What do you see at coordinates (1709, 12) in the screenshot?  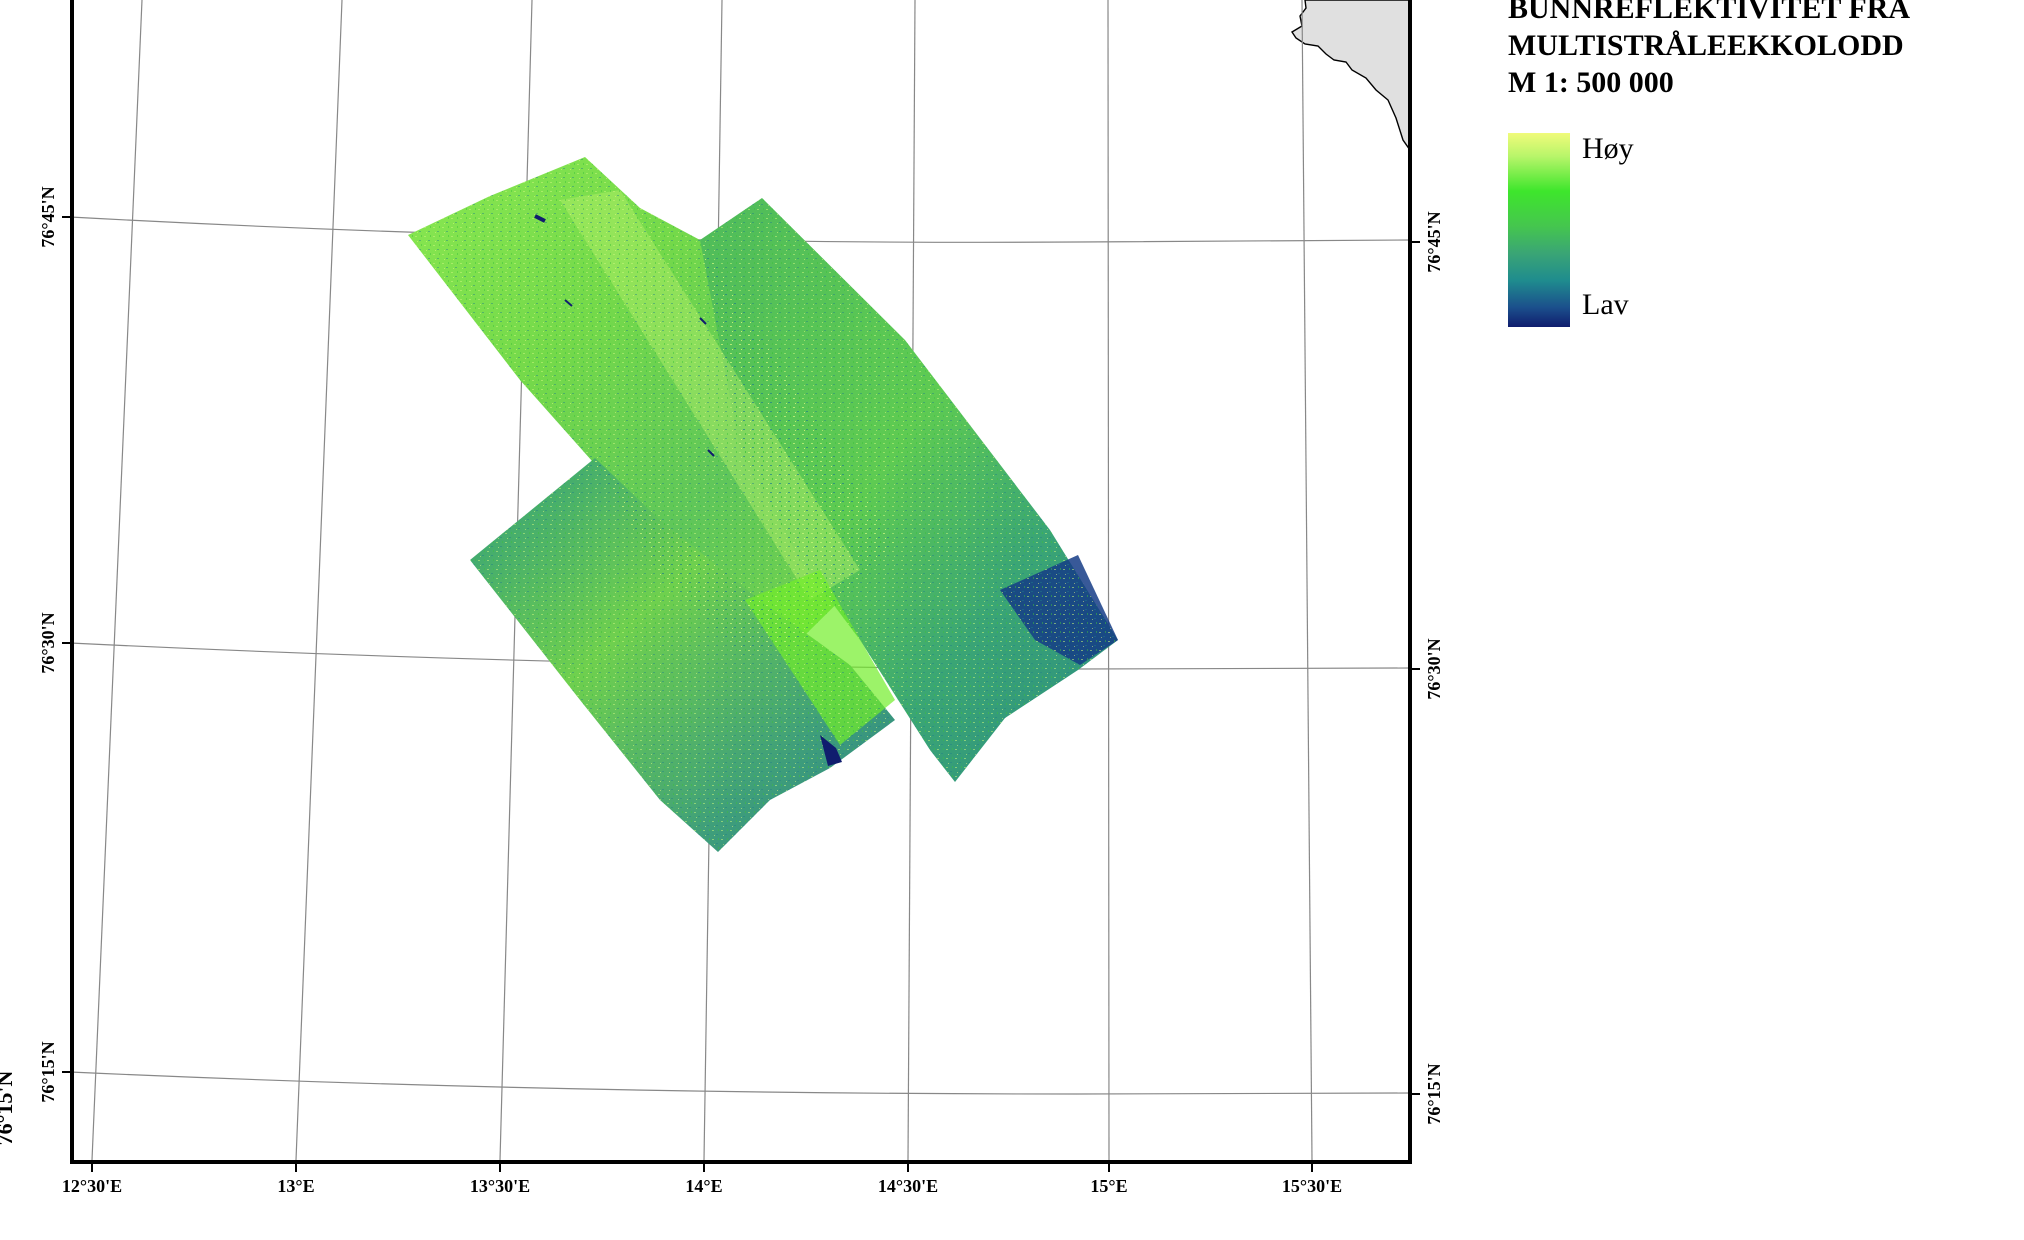 I see `legend-title-line: BUNNREFLEKTIVITET FRA` at bounding box center [1709, 12].